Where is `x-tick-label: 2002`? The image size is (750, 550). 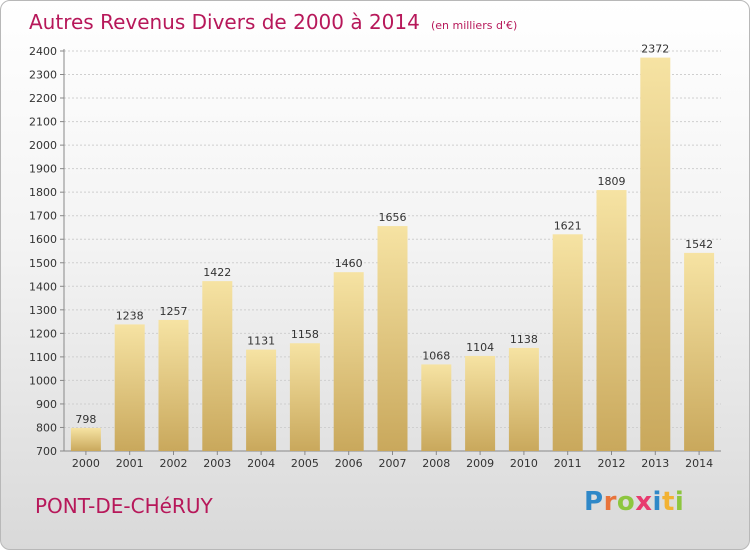
x-tick-label: 2002 is located at coordinates (174, 463).